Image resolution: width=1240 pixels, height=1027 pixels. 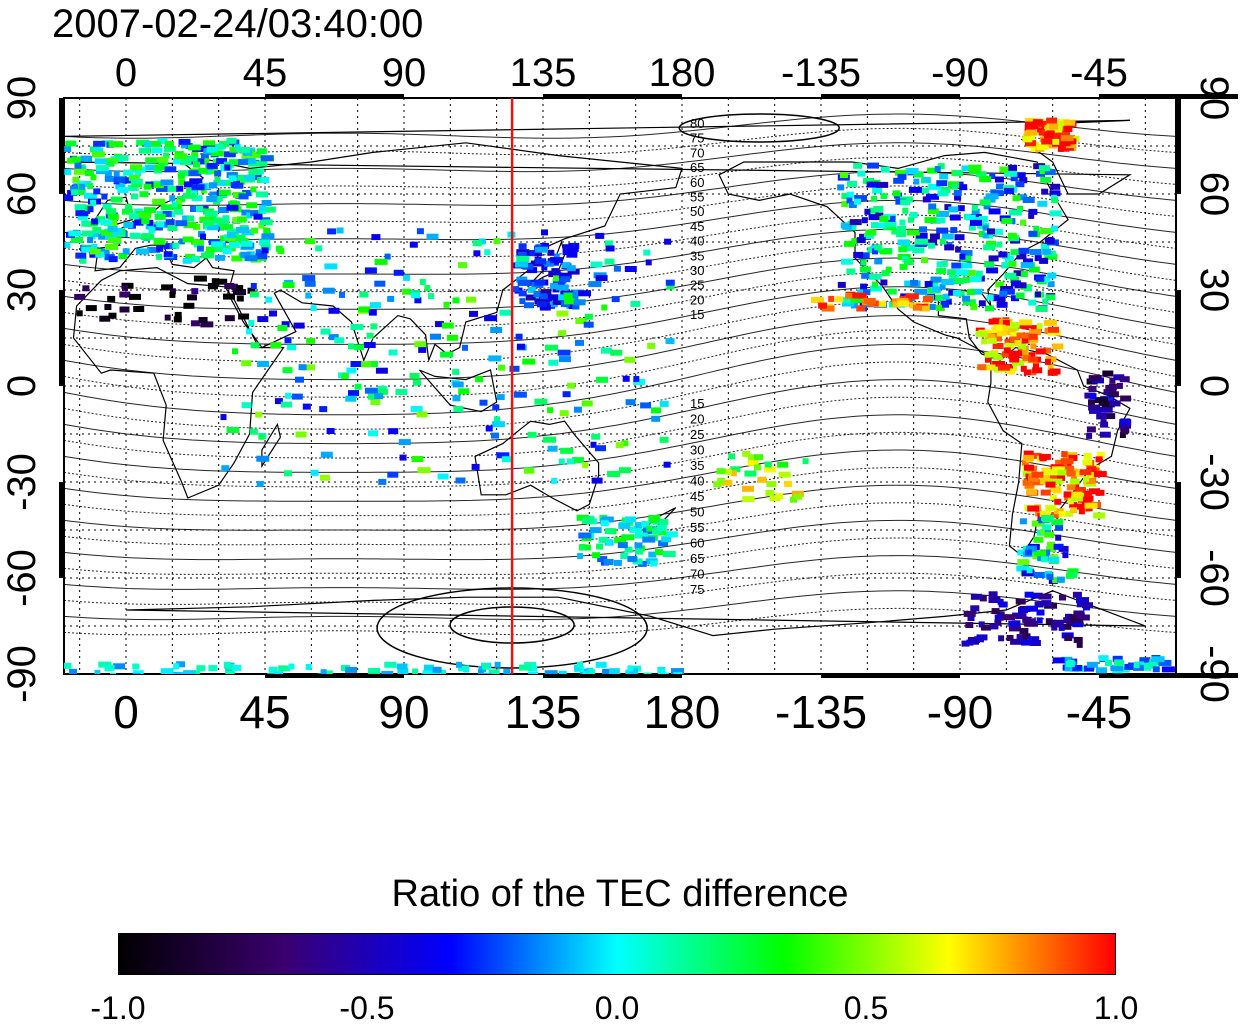 I want to click on contour-label: 40, so click(x=697, y=241).